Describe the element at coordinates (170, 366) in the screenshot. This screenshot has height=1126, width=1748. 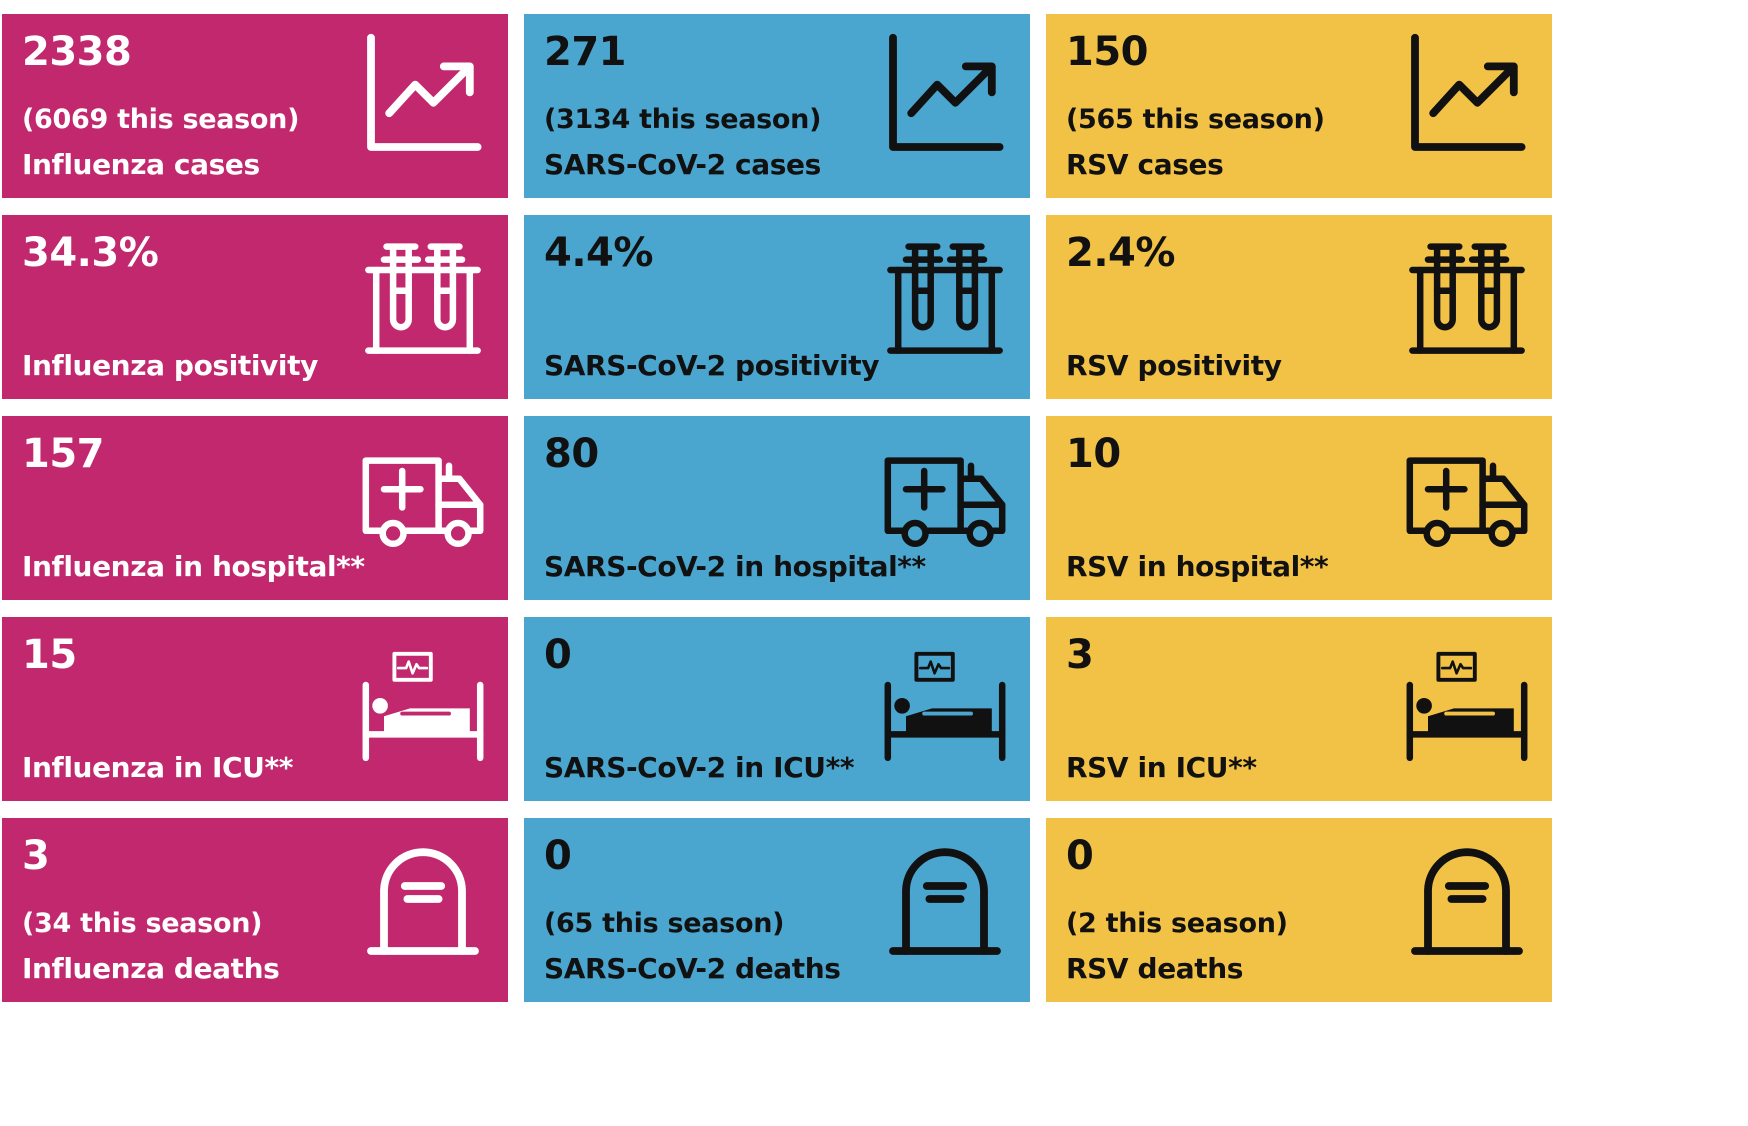
I see `metric-label: Influenza positivity` at that location.